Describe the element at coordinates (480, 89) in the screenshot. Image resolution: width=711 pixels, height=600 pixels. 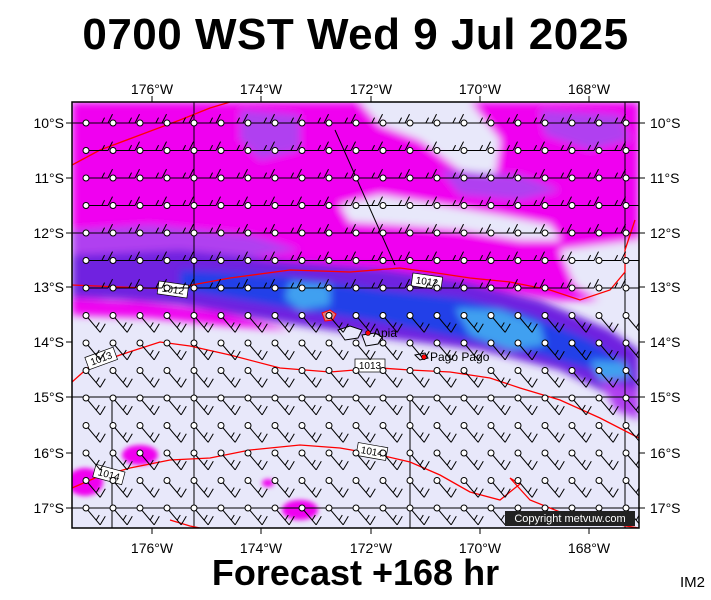
I see `lon-label: 170°W` at that location.